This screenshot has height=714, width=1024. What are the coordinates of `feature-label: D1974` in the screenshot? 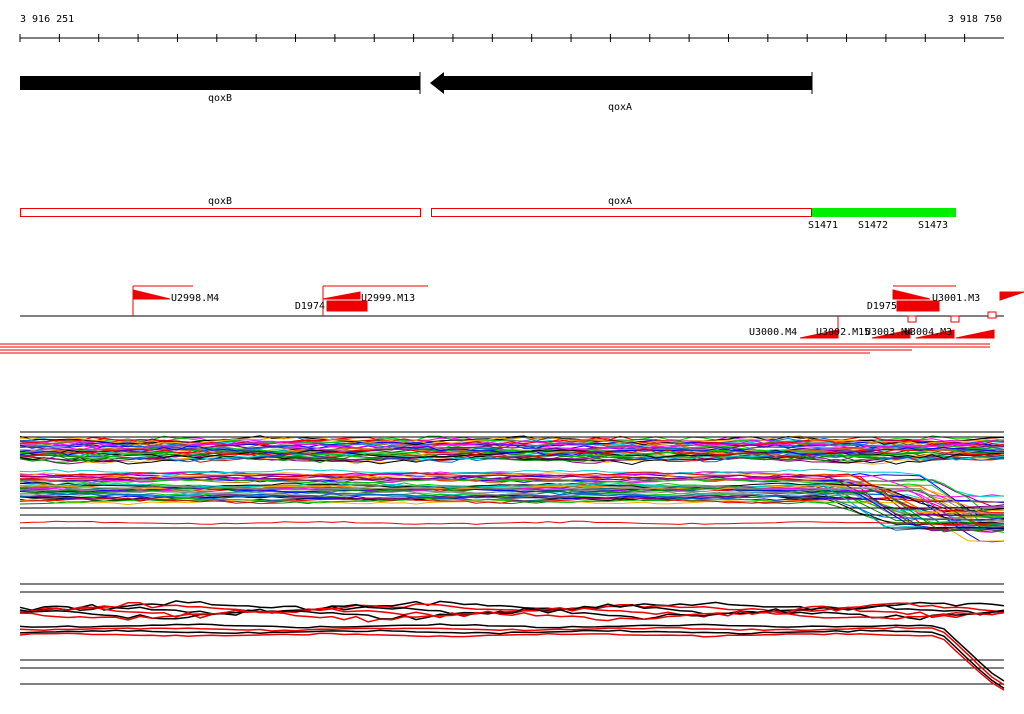 It's located at (310, 306).